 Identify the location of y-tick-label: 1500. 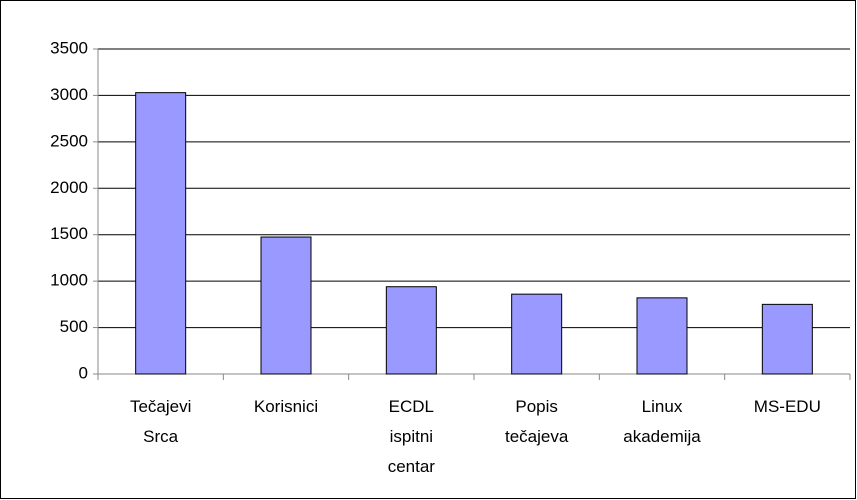
(69, 233).